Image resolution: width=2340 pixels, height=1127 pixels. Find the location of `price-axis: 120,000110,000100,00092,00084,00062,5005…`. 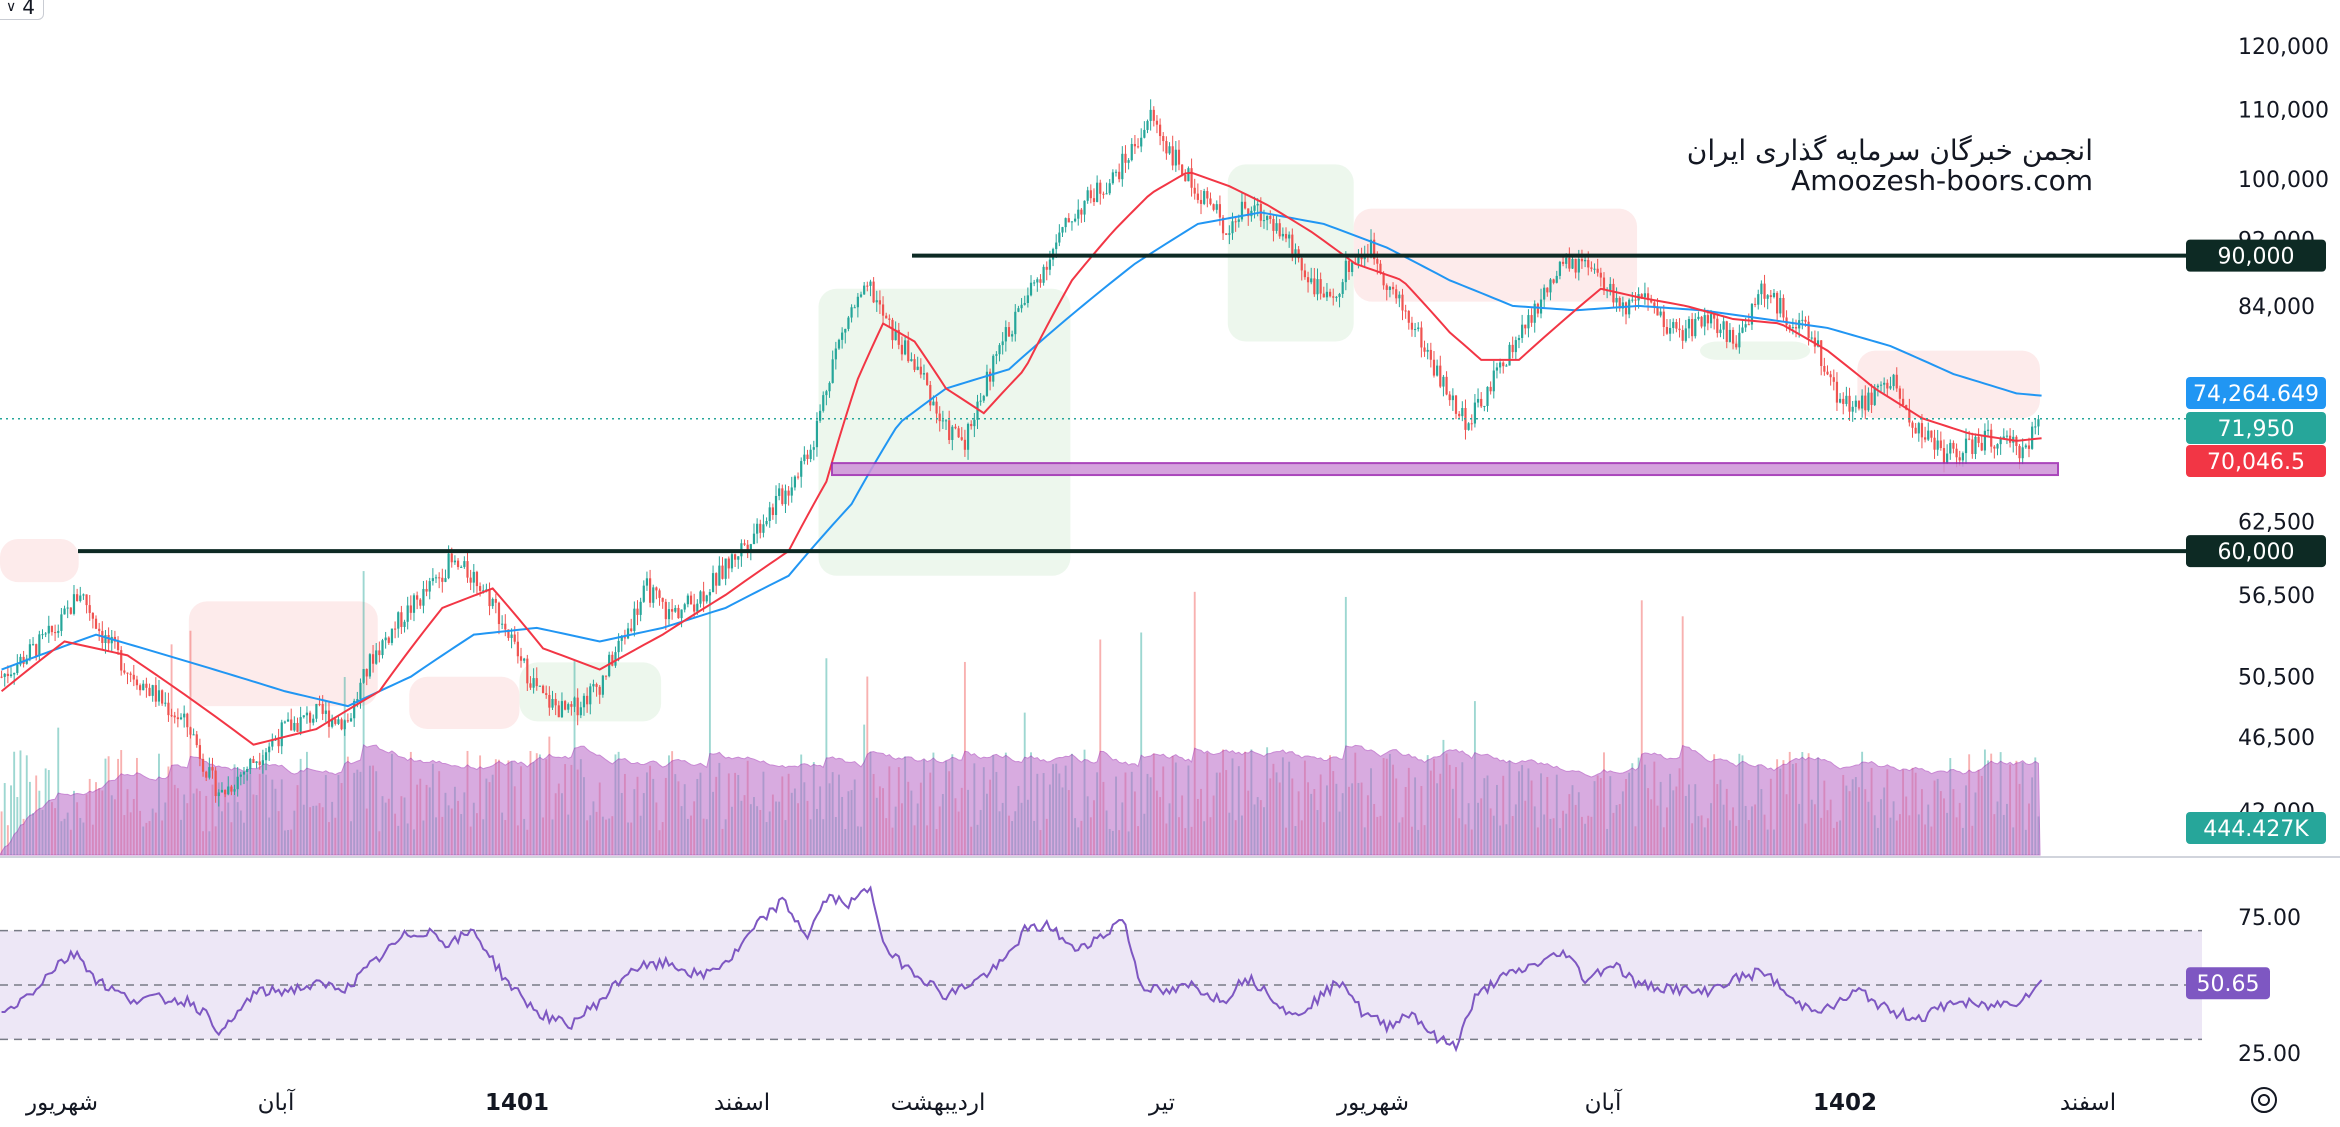

price-axis: 120,000110,000100,00092,00084,00062,5005… is located at coordinates (2257, 439).